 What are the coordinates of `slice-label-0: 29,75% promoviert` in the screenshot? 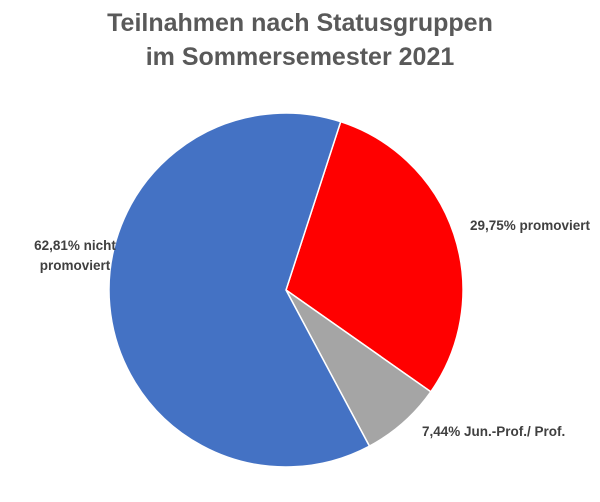 It's located at (530, 225).